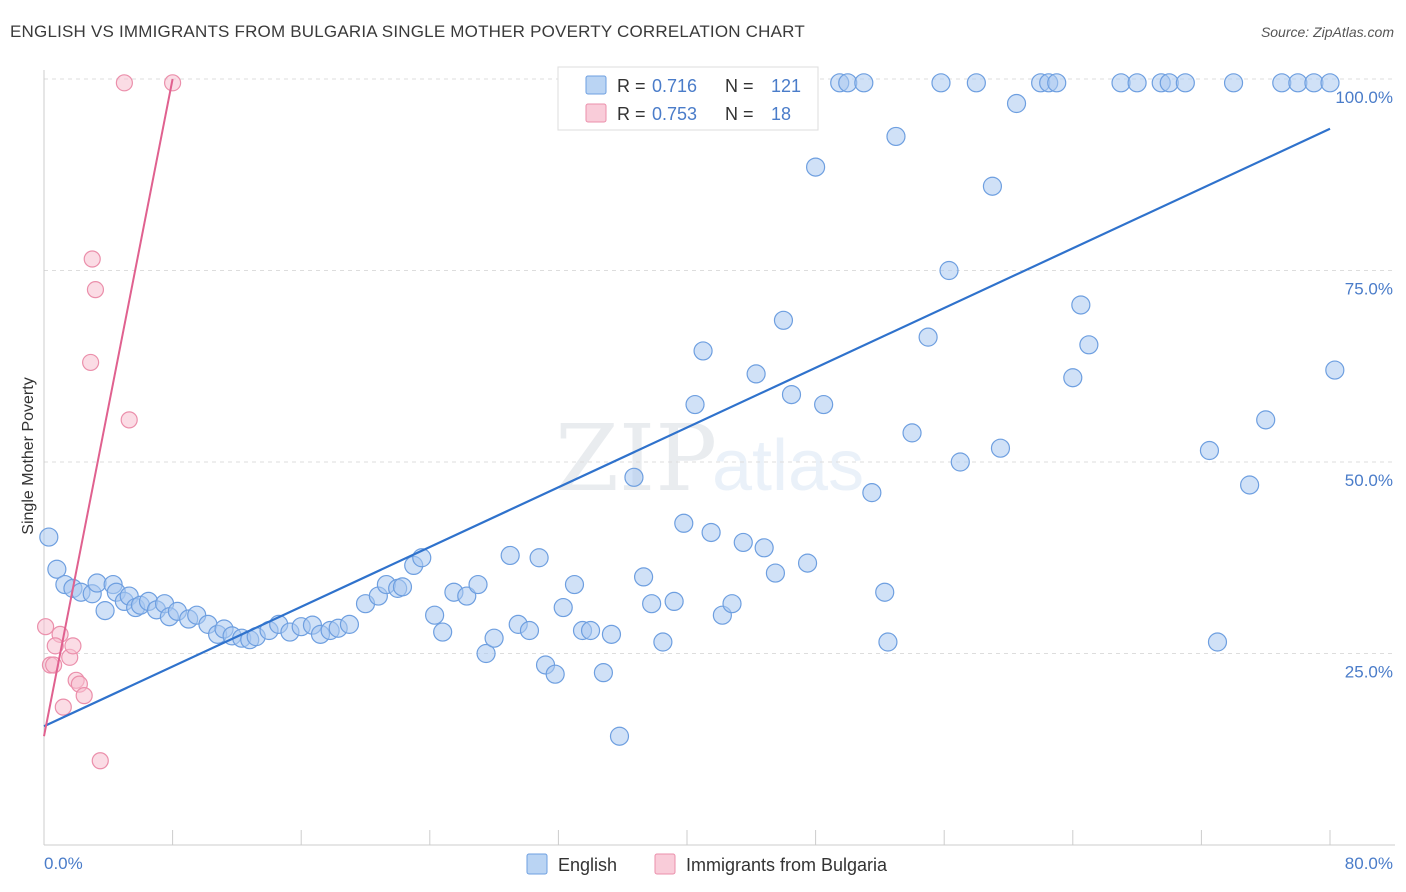  I want to click on watermark: ZIP atlas, so click(709, 458).